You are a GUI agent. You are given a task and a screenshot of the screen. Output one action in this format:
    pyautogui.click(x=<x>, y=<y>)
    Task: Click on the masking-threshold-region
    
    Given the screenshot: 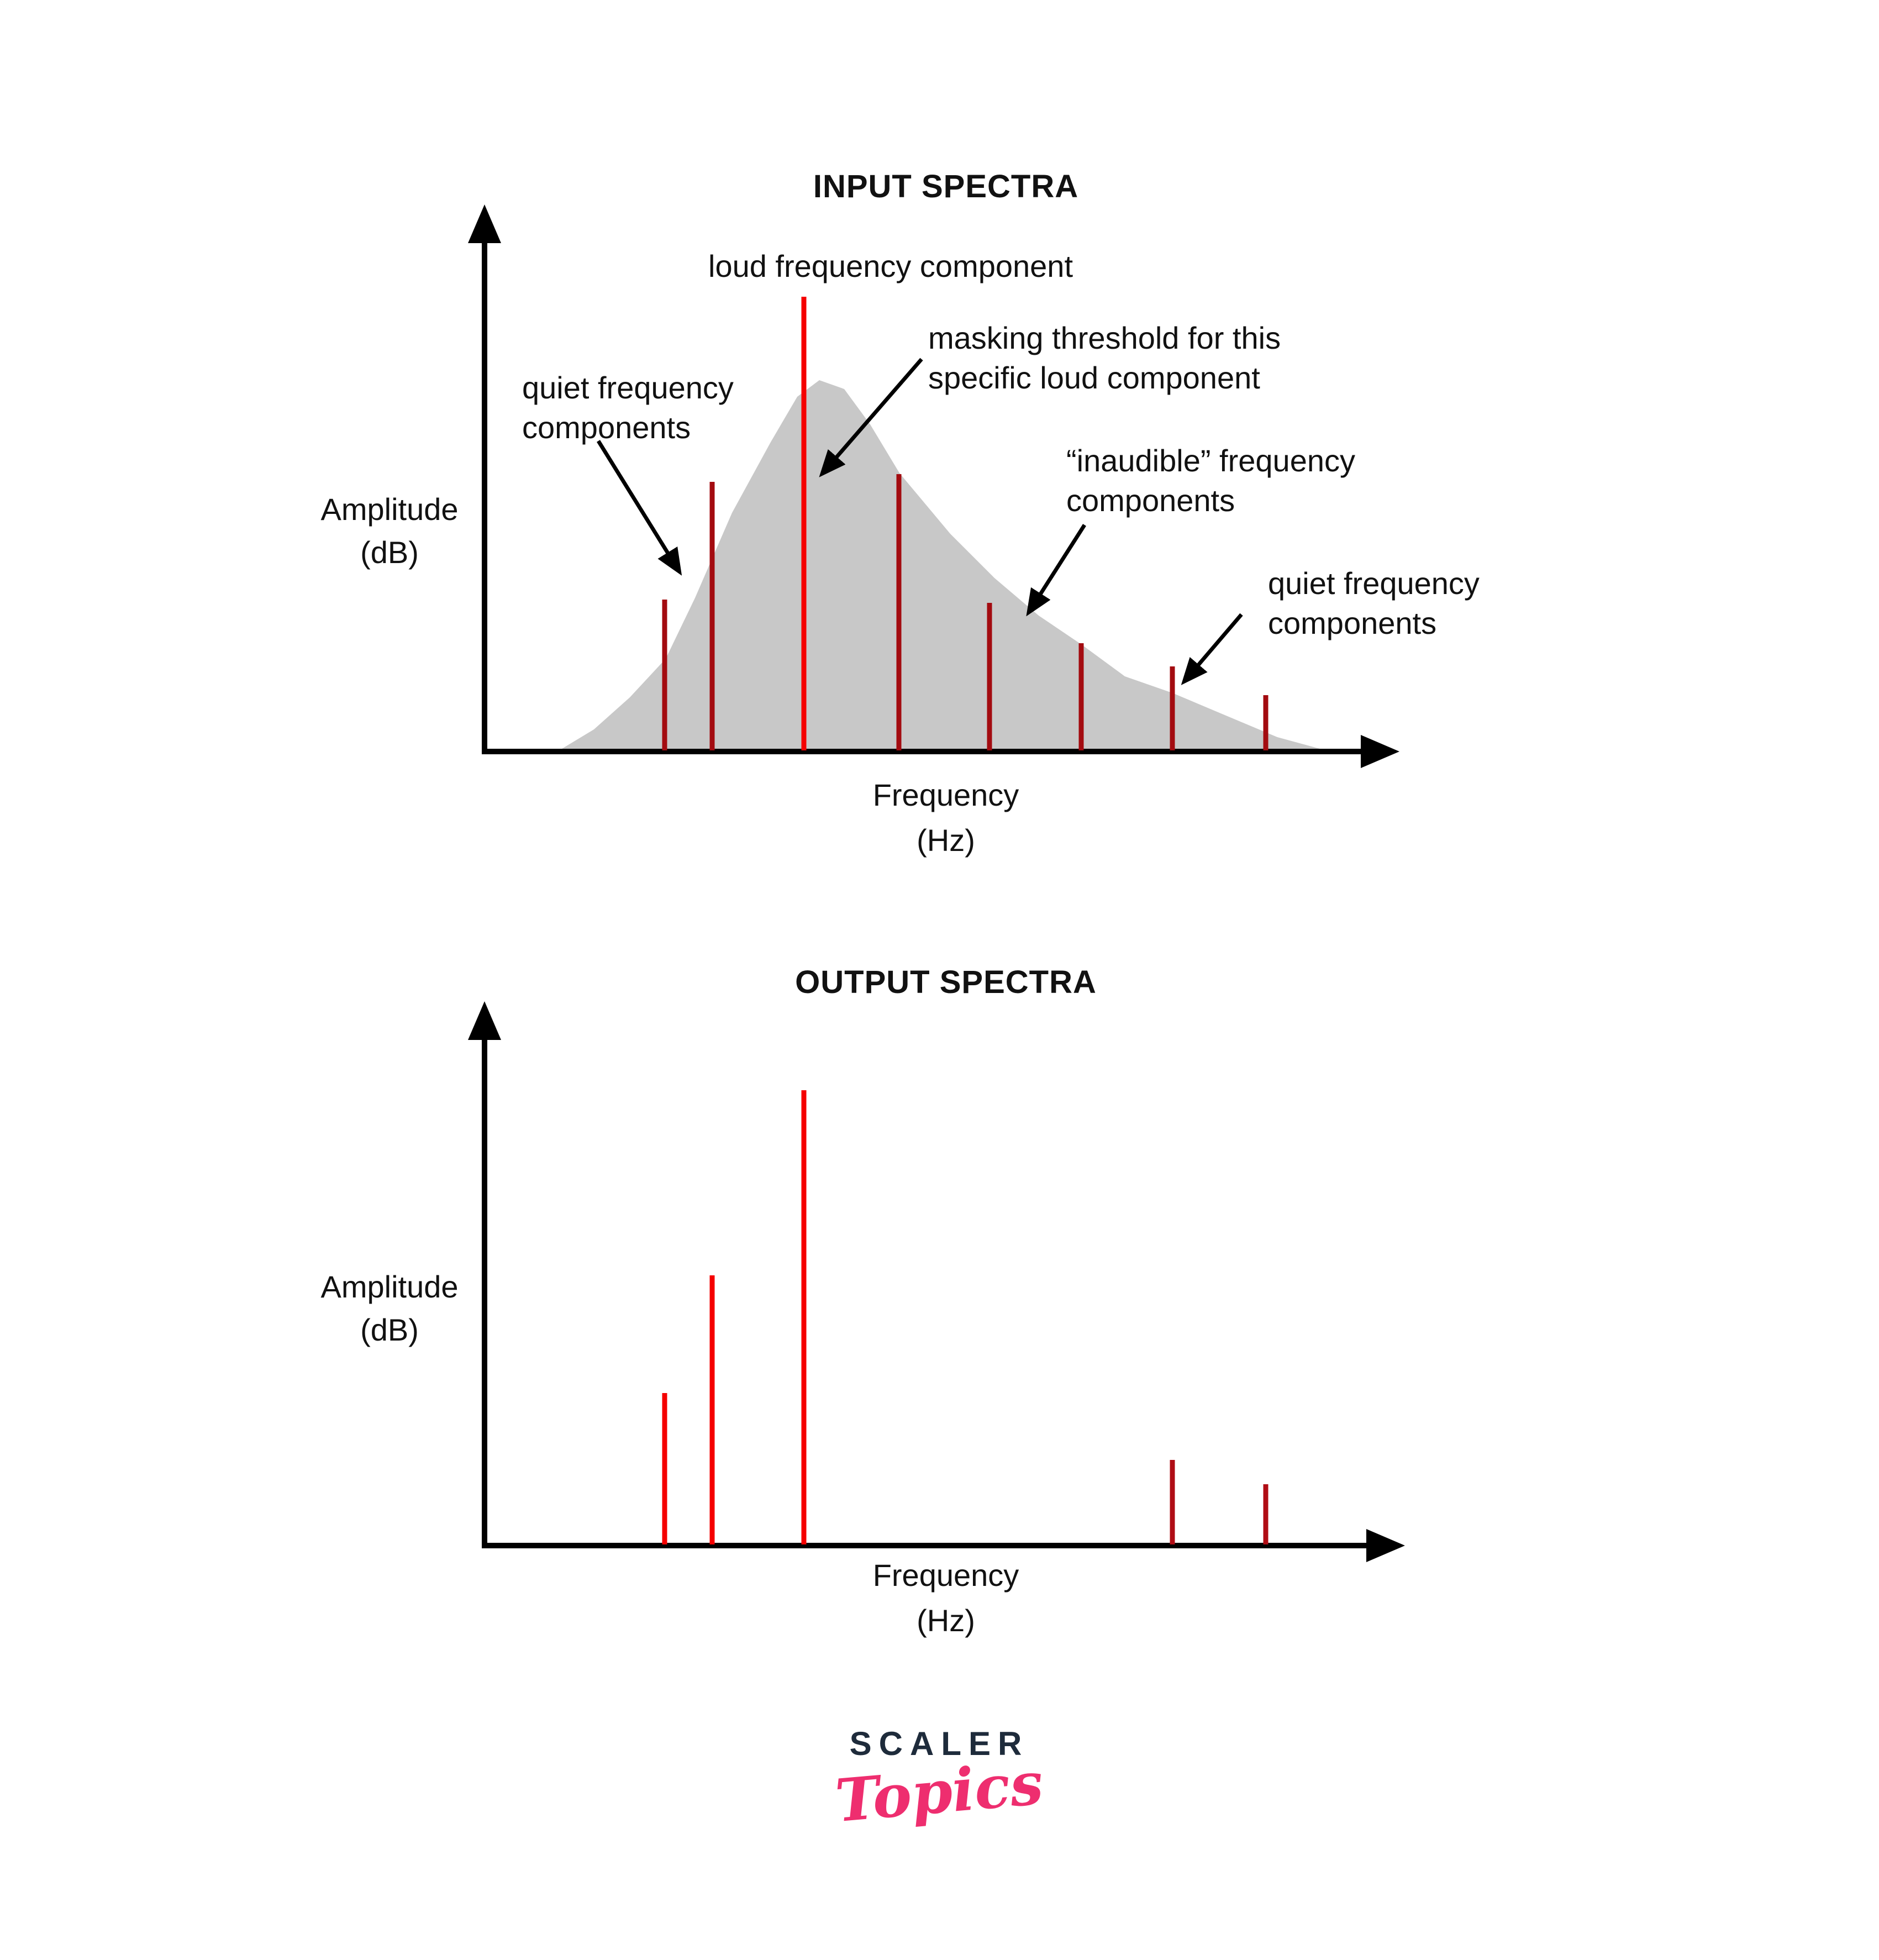 What is the action you would take?
    pyautogui.click(x=942, y=565)
    